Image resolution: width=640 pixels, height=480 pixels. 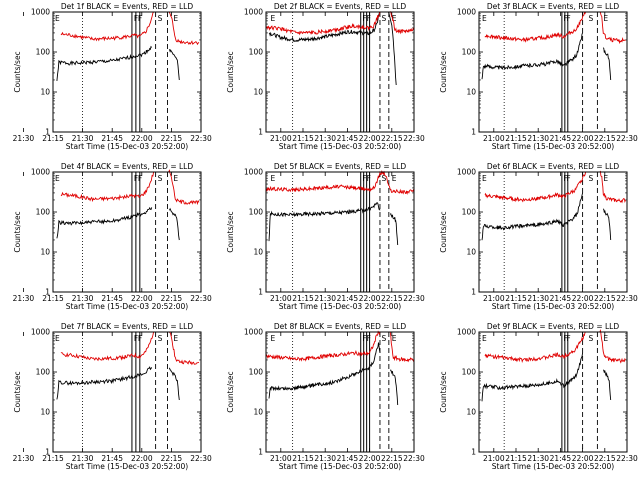 What do you see at coordinates (127, 6) in the screenshot?
I see `chart-title: Det 1f BLACK = Events, RED = LLD` at bounding box center [127, 6].